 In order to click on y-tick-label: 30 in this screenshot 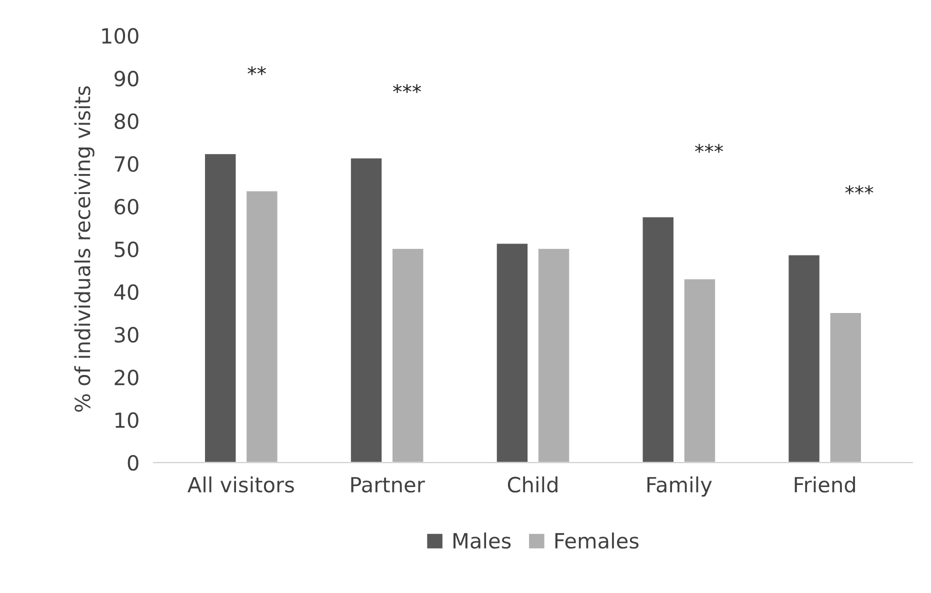, I will do `click(126, 334)`.